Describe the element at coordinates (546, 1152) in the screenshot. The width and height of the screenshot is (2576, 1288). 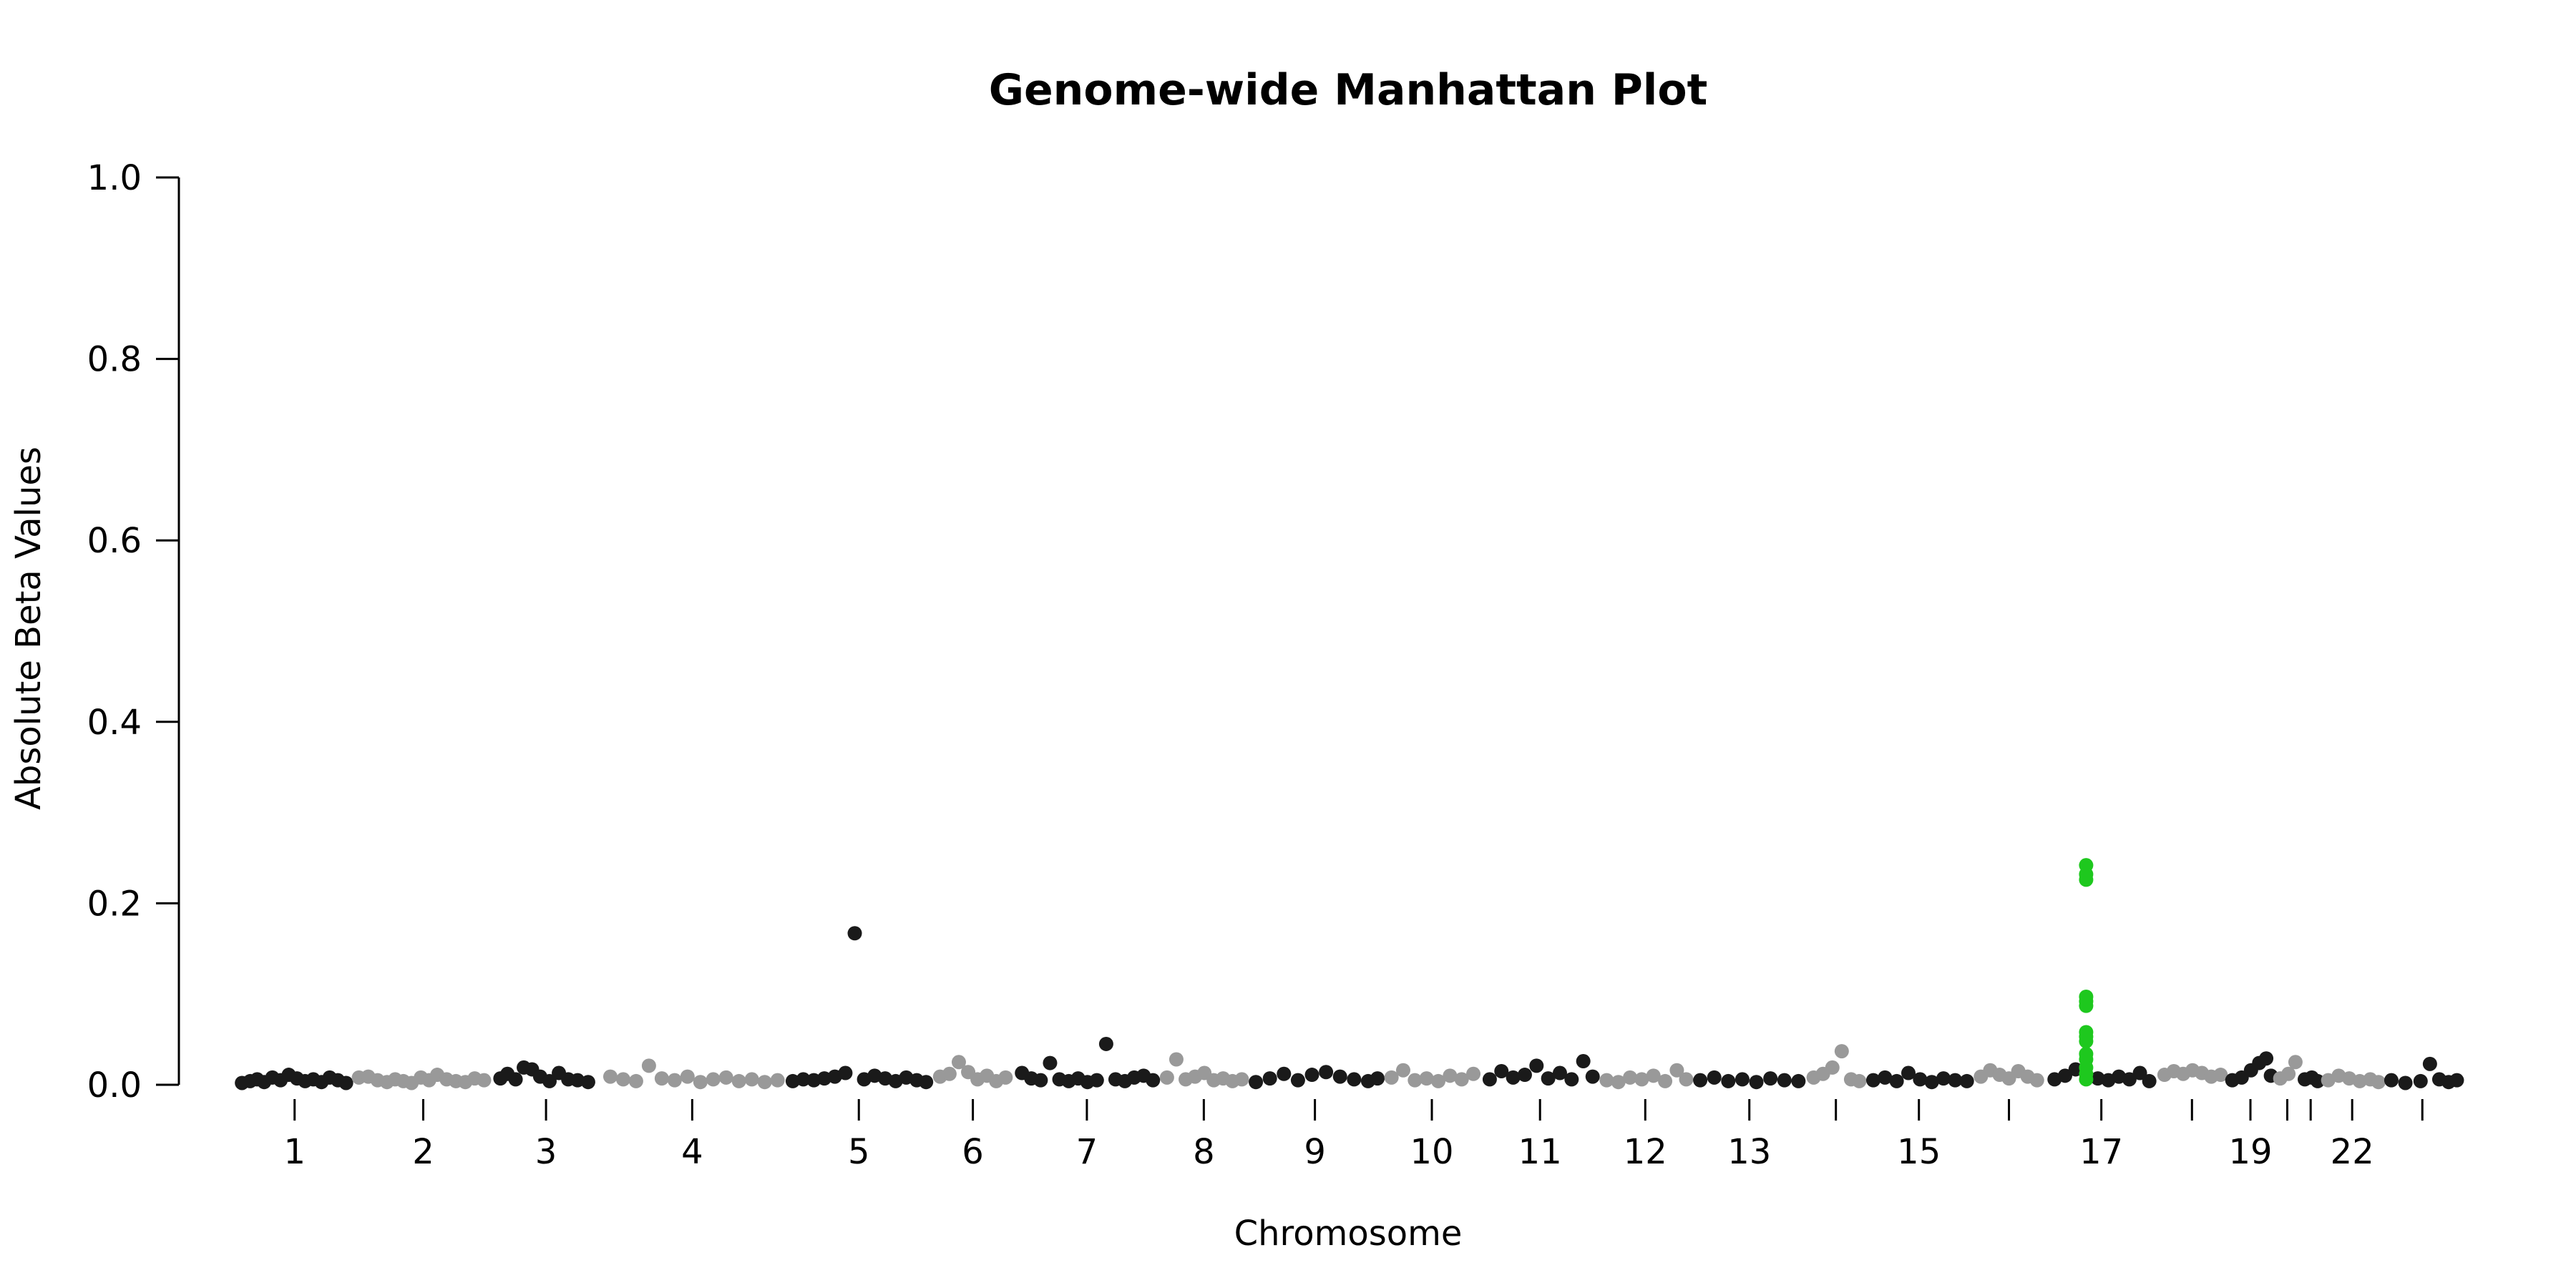
I see `x-tick-label-chr-3: 3` at that location.